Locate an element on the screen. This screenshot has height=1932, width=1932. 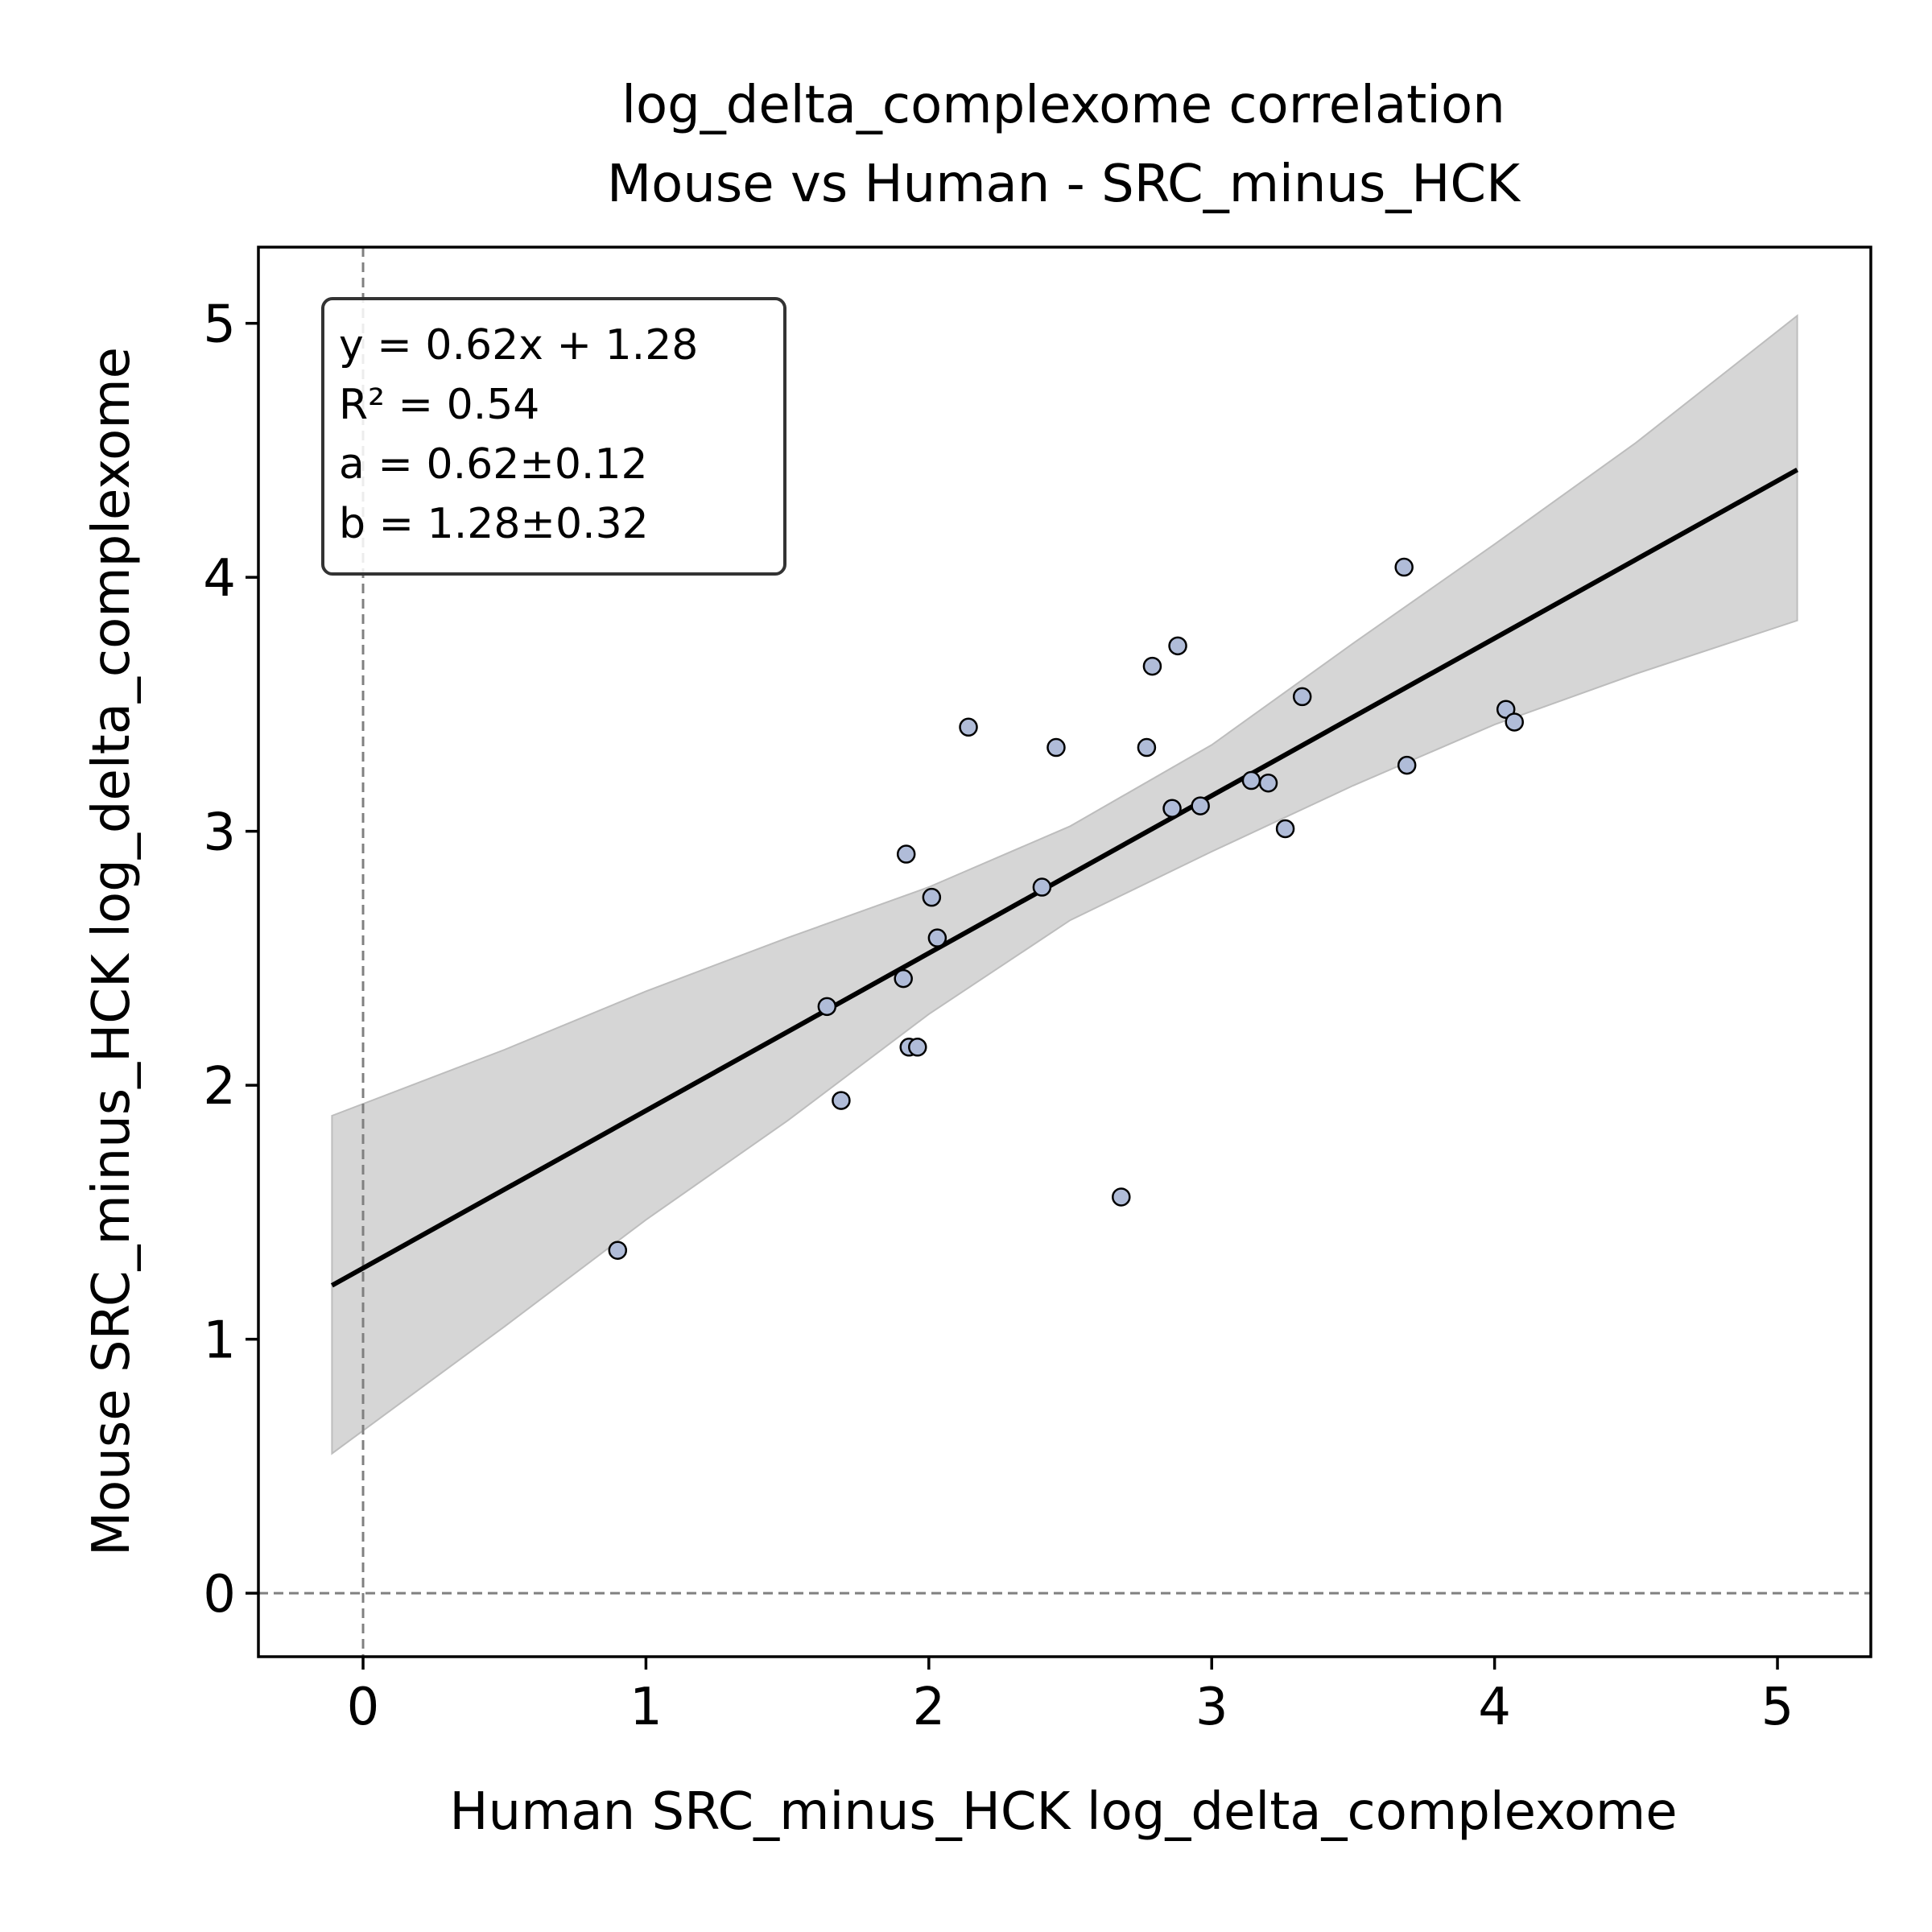
y-tick-label: 3 is located at coordinates (219, 833).